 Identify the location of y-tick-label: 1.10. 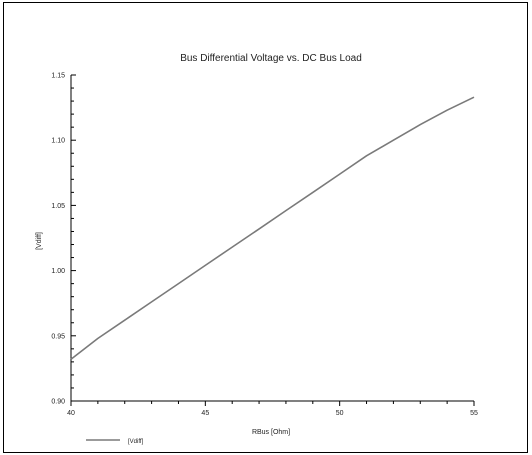
(58, 141).